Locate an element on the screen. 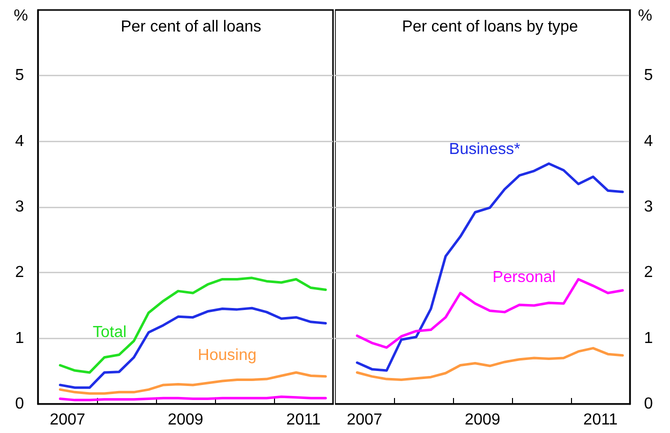  text: Per cent of all loans is located at coordinates (191, 27).